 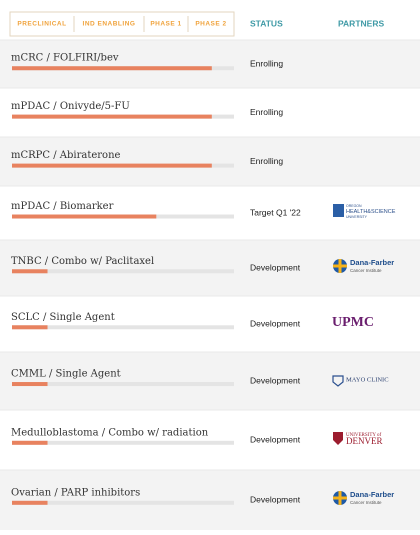 I want to click on program-name: SCLC / Single Agent, so click(x=63, y=317).